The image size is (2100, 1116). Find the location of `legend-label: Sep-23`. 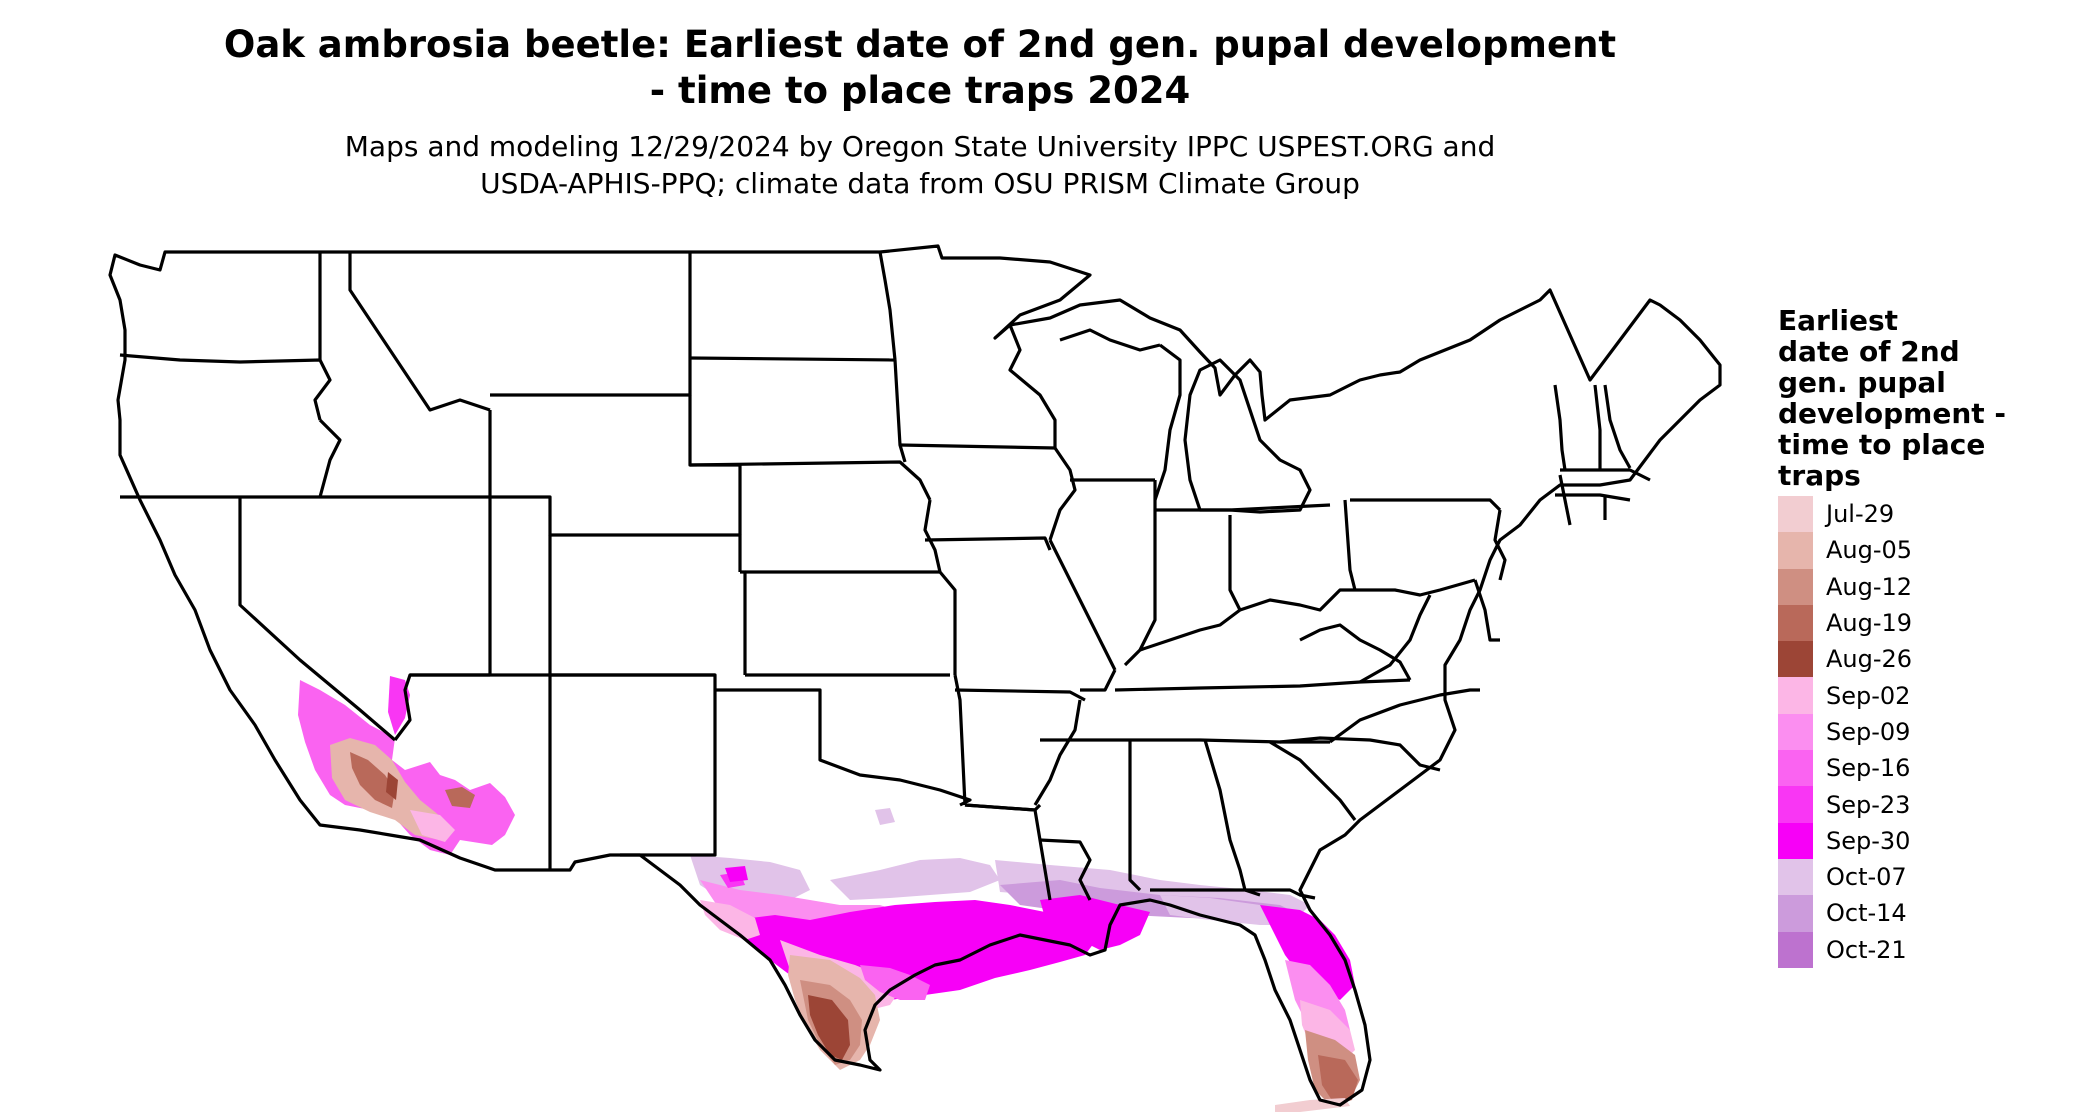

legend-label: Sep-23 is located at coordinates (1868, 804).